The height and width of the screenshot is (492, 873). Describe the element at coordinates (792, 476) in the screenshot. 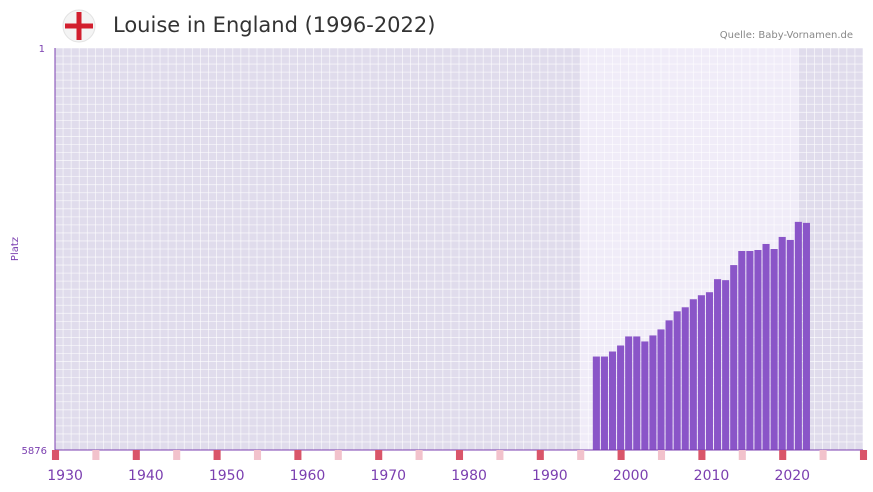

I see `x-tick-label: 2020` at that location.